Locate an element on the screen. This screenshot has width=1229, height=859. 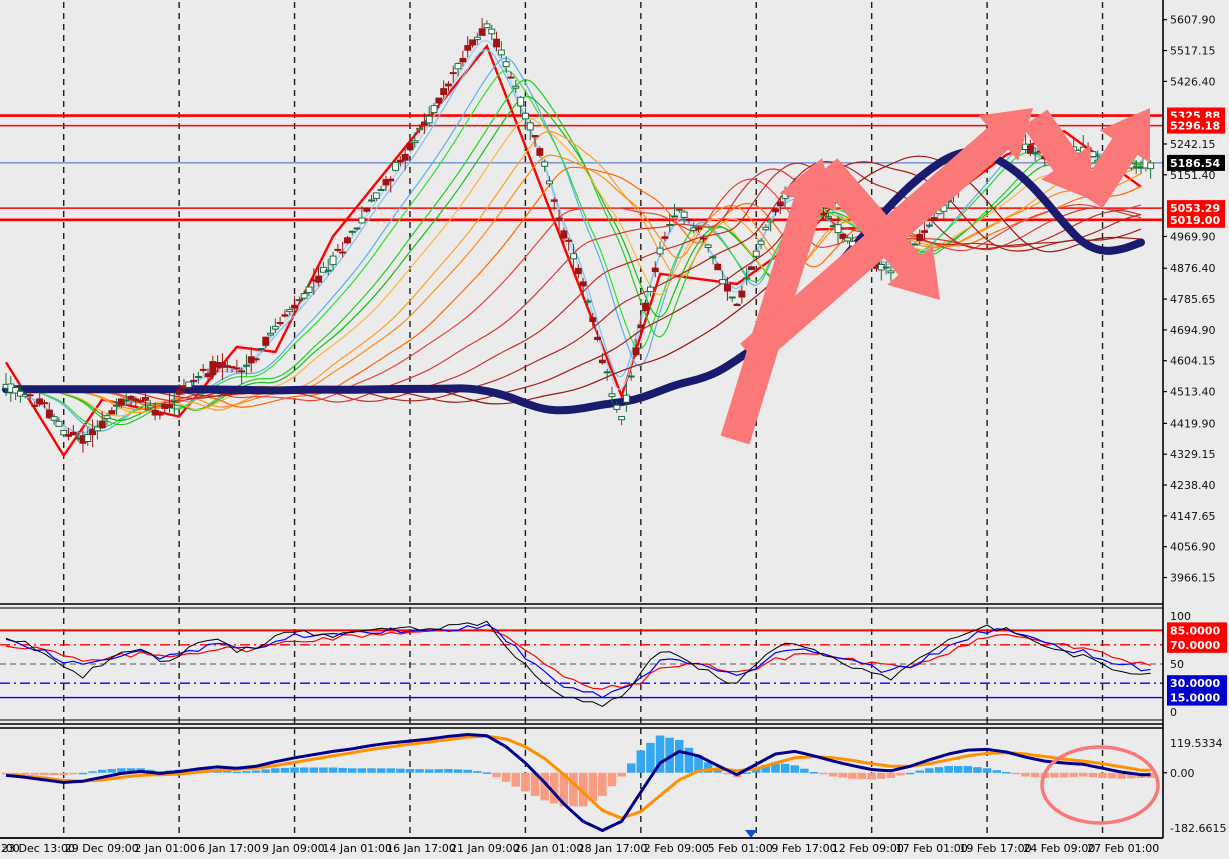
price-axis-label: 5517.15 is located at coordinates (1193, 51).